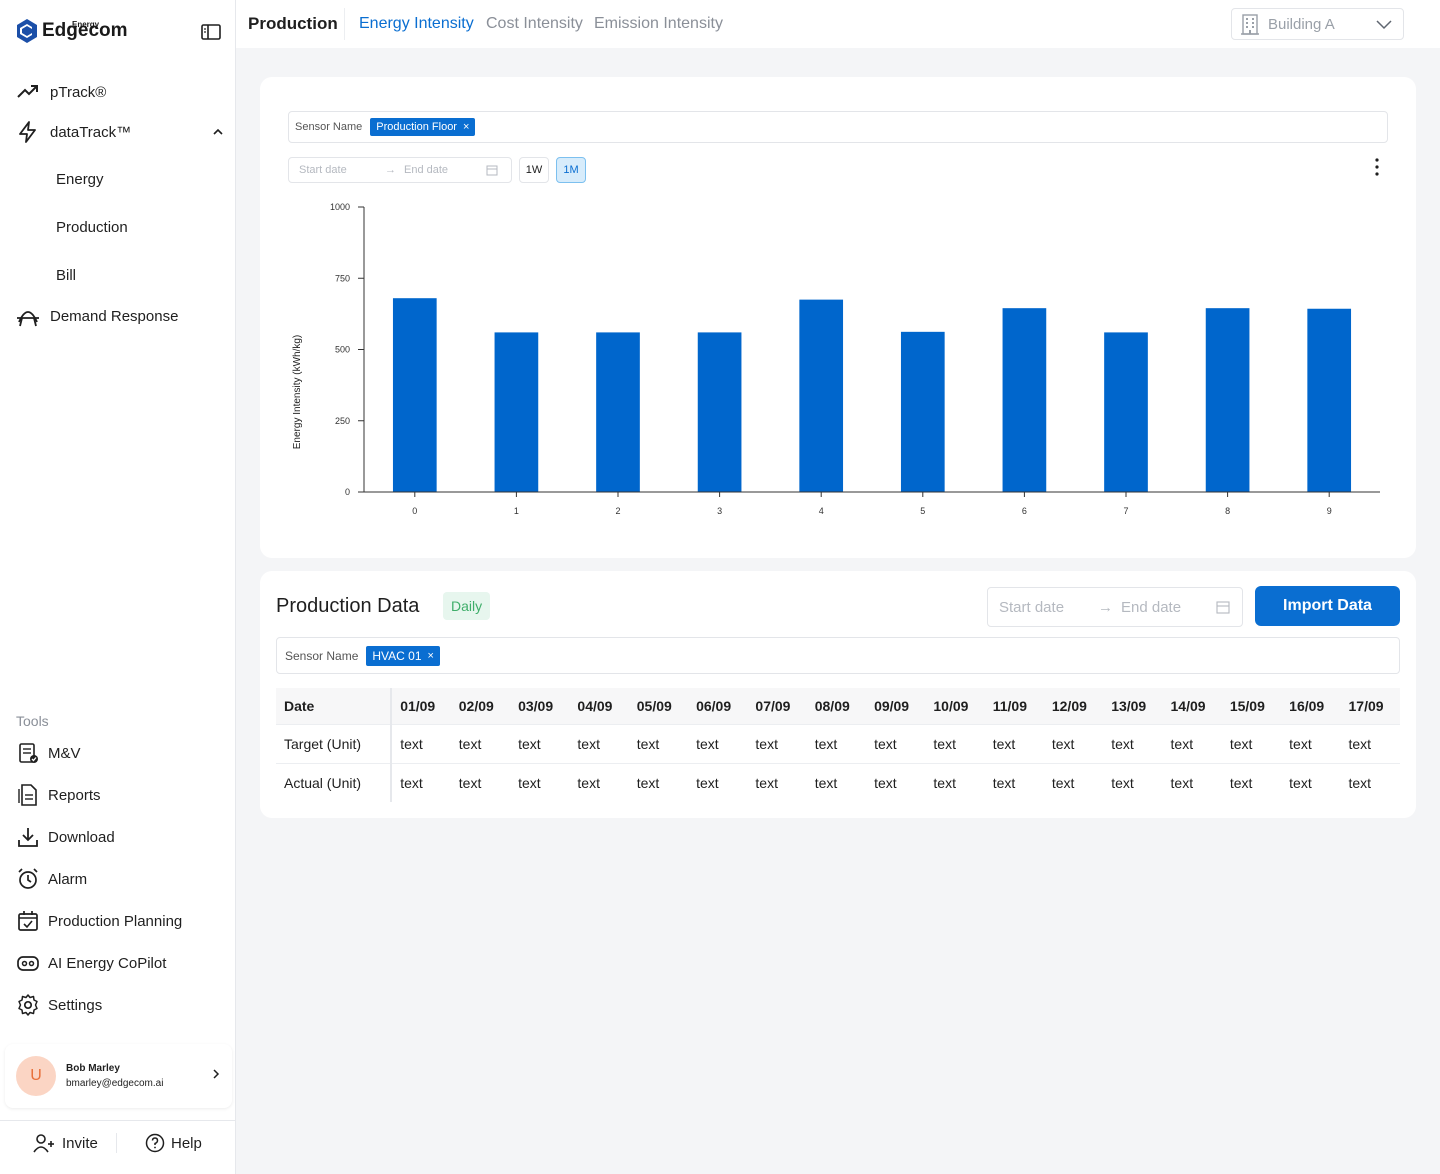 This screenshot has width=1440, height=1174. I want to click on sidebar-subitem-production: Production, so click(92, 227).